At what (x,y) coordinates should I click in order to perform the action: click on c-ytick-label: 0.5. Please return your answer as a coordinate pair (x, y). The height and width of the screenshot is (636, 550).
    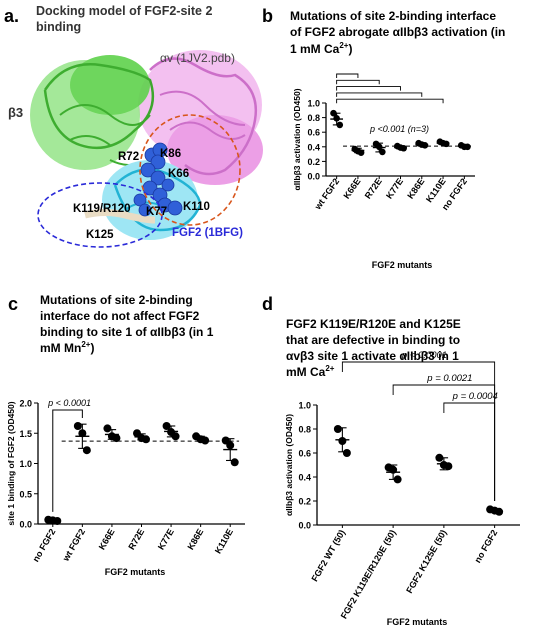
    Looking at the image, I should click on (25, 494).